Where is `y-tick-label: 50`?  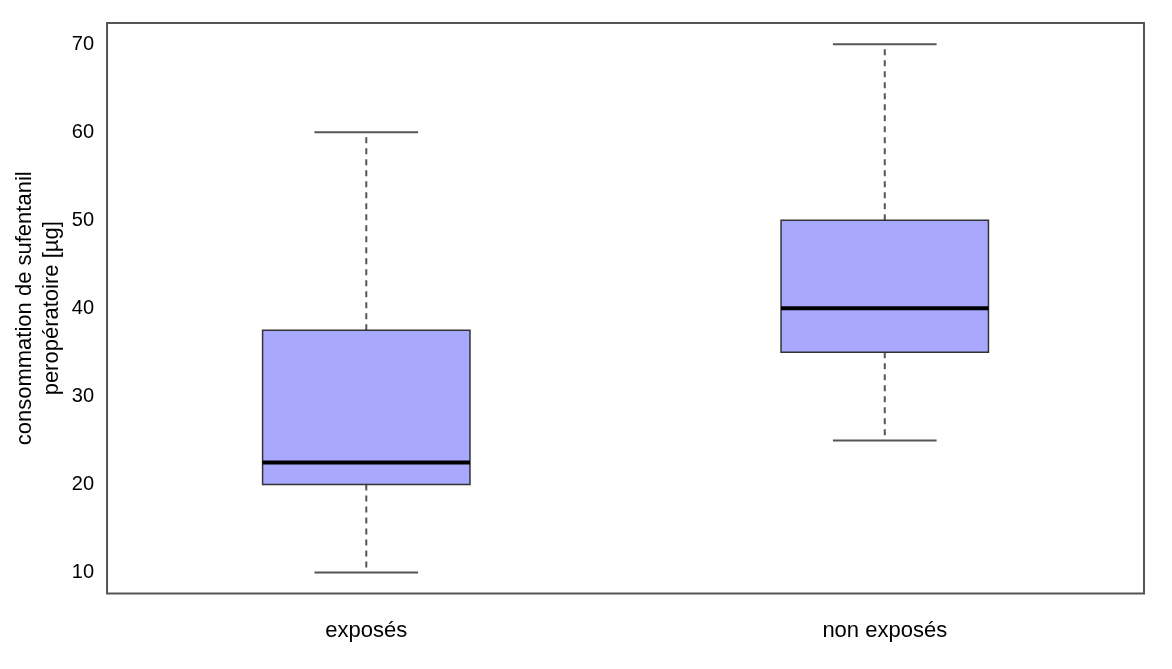
y-tick-label: 50 is located at coordinates (83, 218).